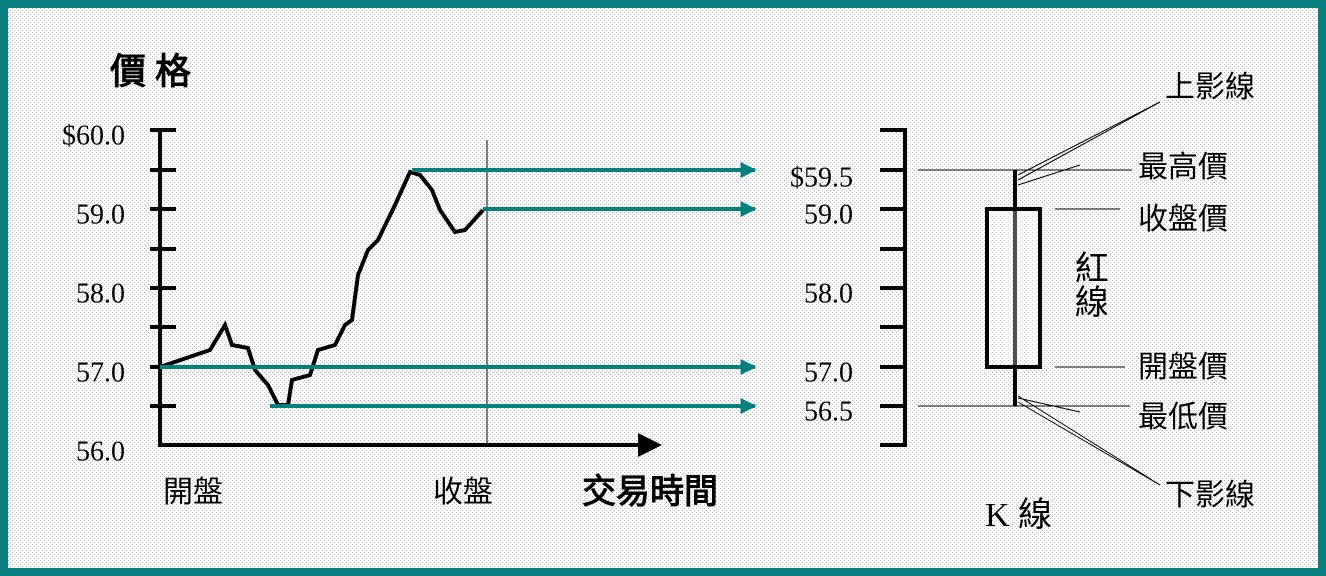 The width and height of the screenshot is (1326, 576). I want to click on y-tick-label: 57.0, so click(100, 372).